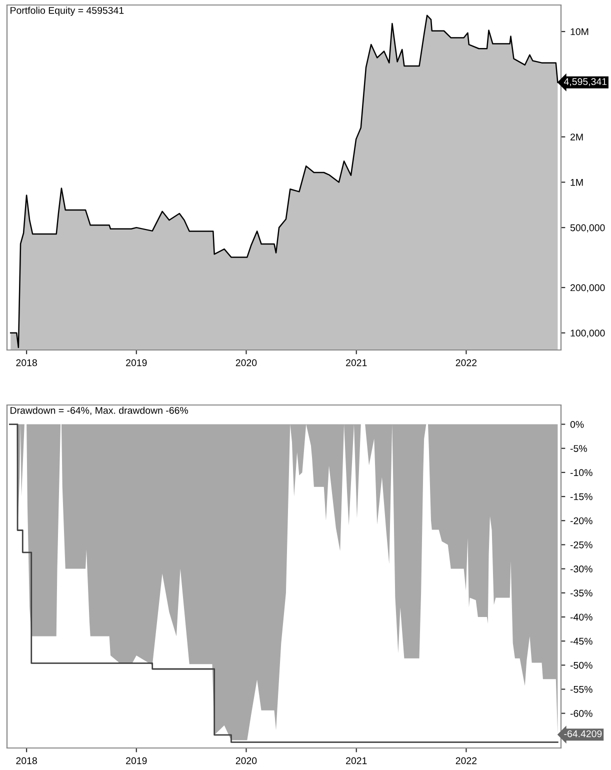 The height and width of the screenshot is (770, 611). What do you see at coordinates (585, 82) in the screenshot?
I see `annotation: 4,595,341` at bounding box center [585, 82].